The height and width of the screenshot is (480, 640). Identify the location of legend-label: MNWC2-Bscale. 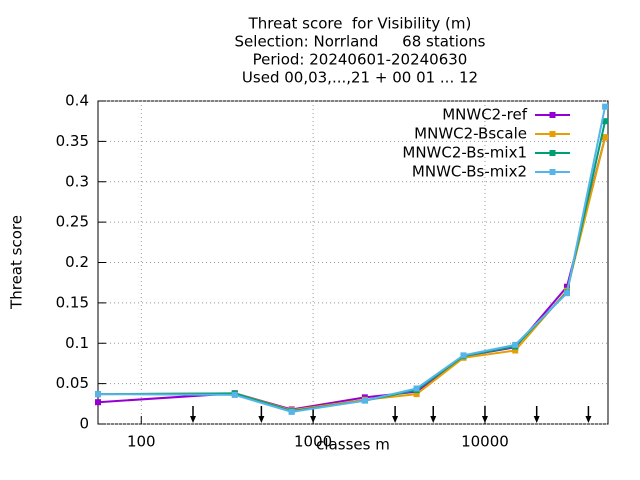
(470, 134).